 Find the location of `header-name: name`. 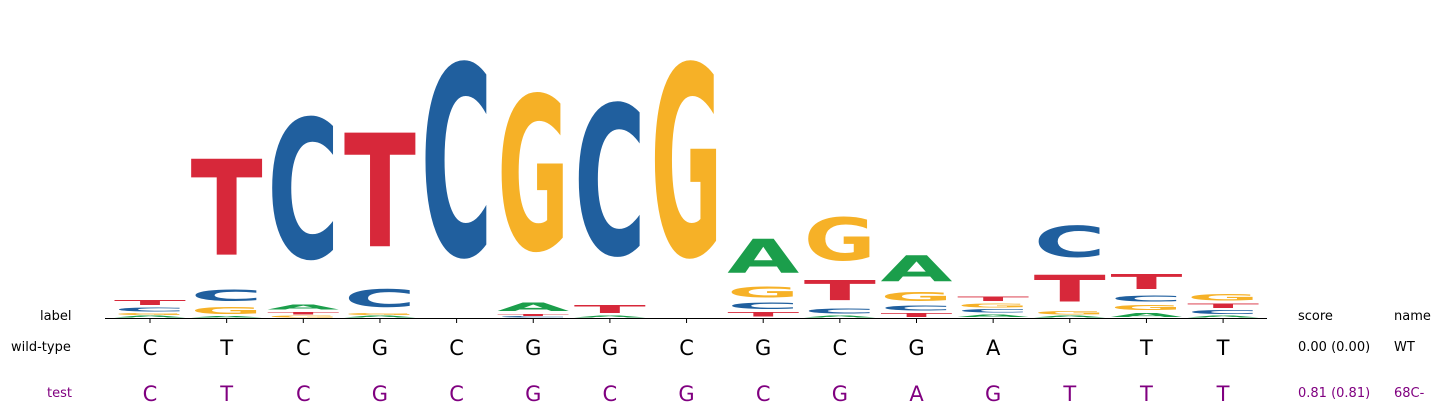

header-name: name is located at coordinates (1412, 316).